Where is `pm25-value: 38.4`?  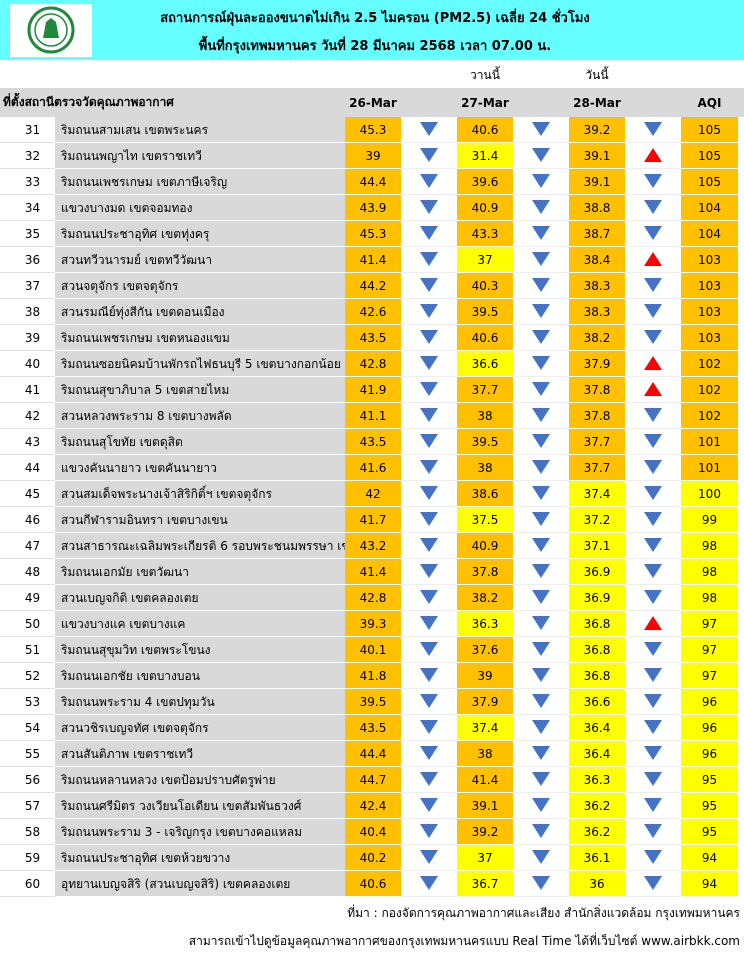
pm25-value: 38.4 is located at coordinates (597, 260).